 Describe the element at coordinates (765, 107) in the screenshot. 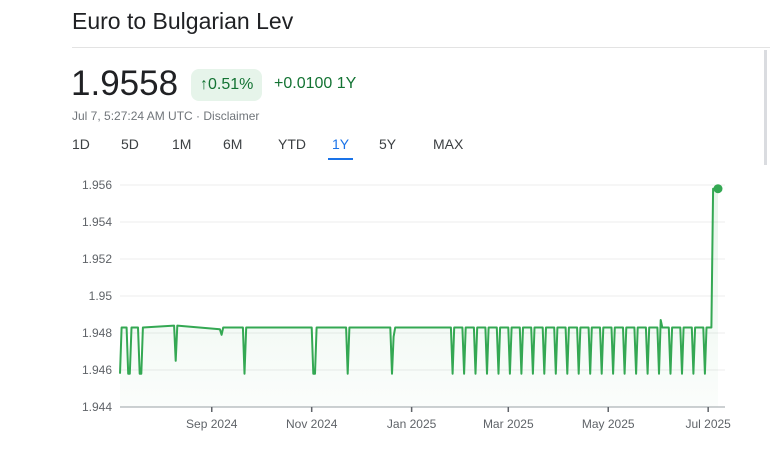

I see `scrollbar` at that location.